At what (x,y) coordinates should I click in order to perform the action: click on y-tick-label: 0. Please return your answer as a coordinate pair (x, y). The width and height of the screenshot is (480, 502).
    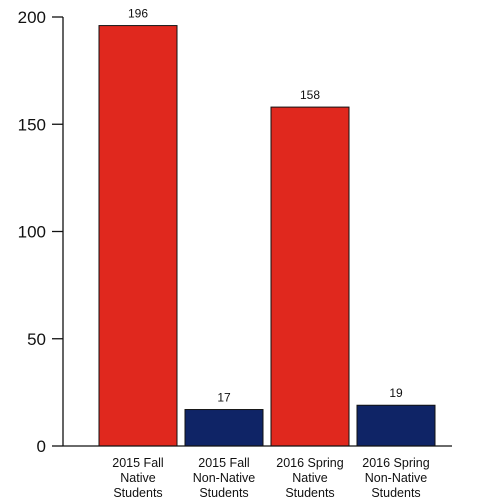
    Looking at the image, I should click on (41, 446).